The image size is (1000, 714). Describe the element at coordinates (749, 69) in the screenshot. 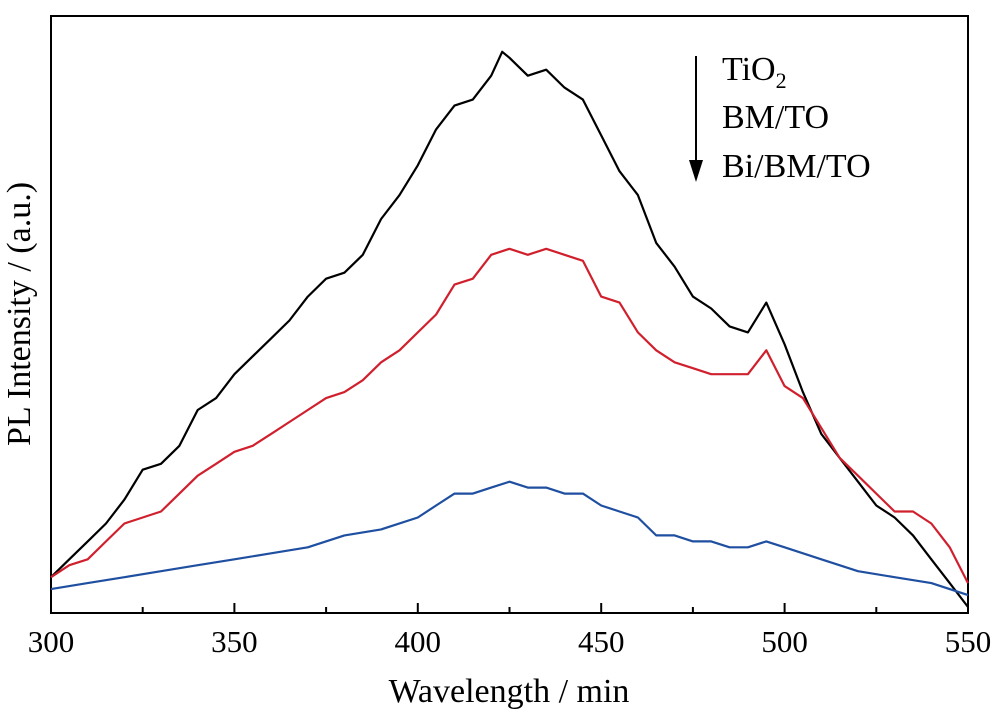

I see `legend-entry-tio2-base: TiO` at that location.